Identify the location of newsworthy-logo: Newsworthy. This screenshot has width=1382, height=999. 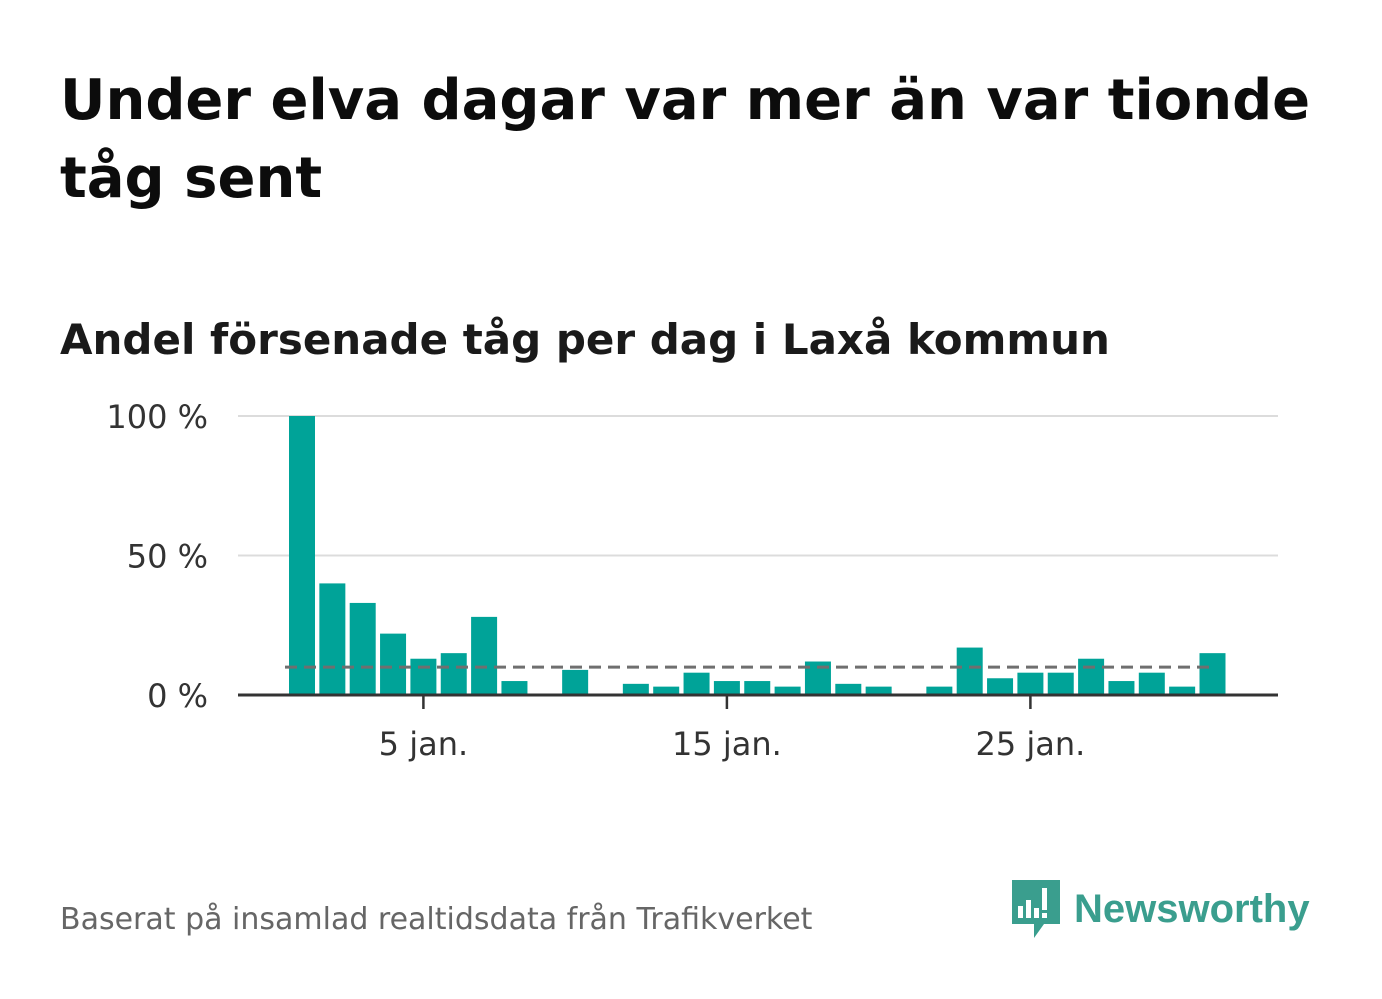
(1160, 909).